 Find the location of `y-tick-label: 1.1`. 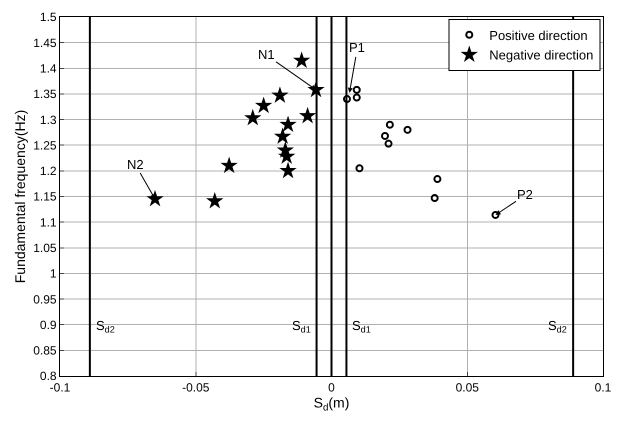

y-tick-label: 1.1 is located at coordinates (48, 222).